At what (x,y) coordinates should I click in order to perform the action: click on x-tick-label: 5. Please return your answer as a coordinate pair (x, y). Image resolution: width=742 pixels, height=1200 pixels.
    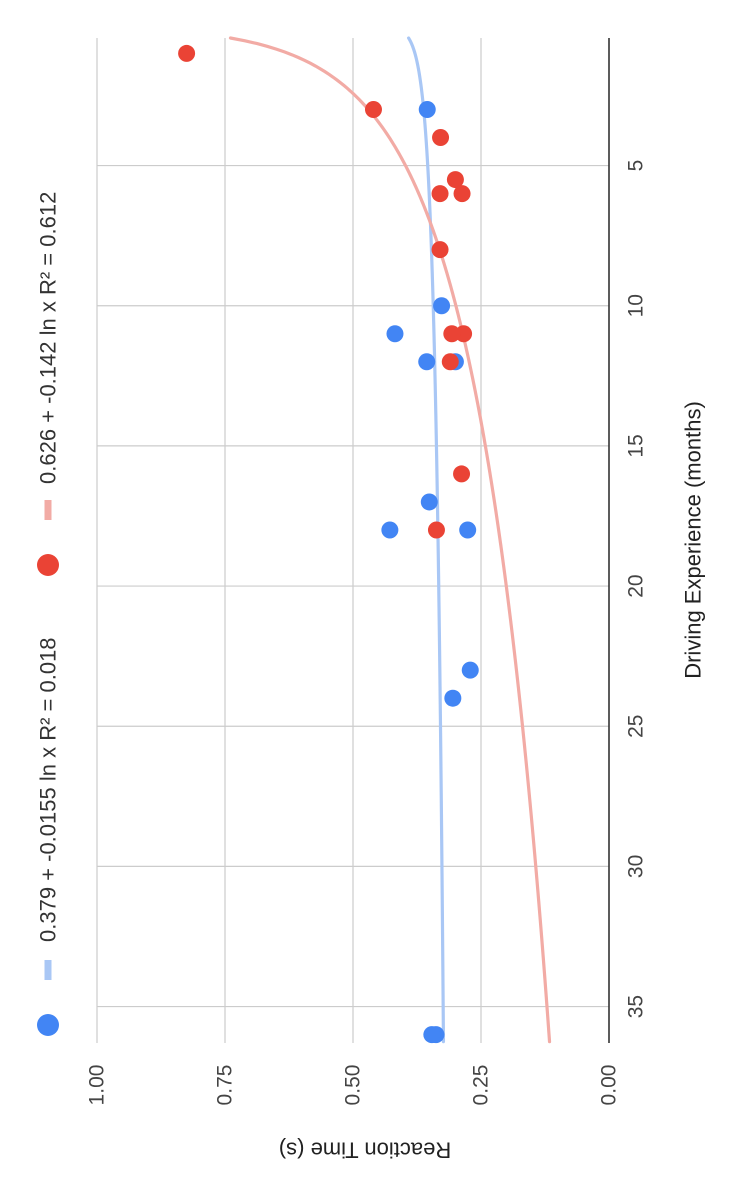
    Looking at the image, I should click on (636, 166).